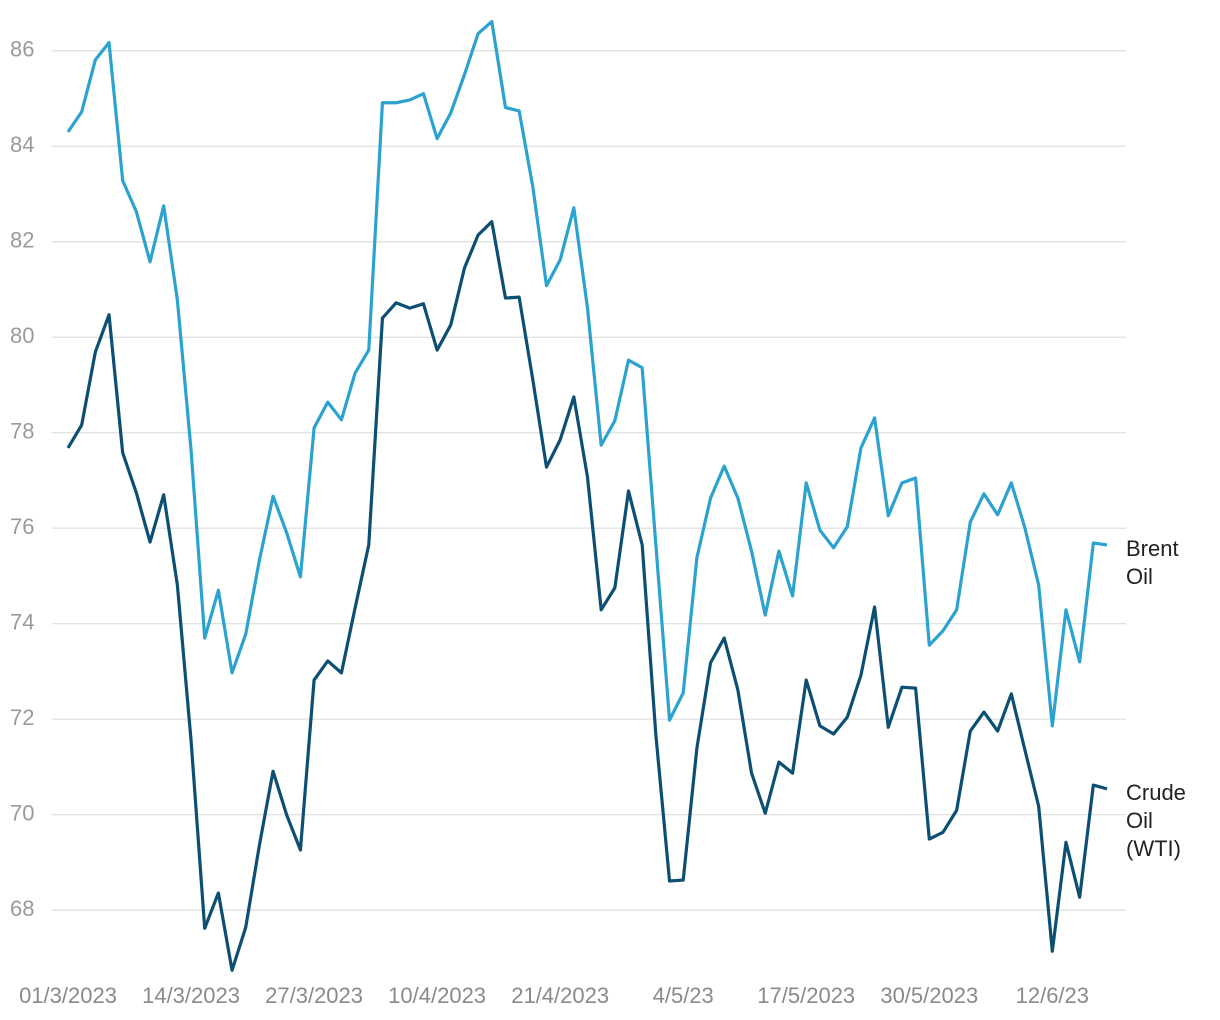 The image size is (1220, 1020). Describe the element at coordinates (22, 335) in the screenshot. I see `y-tick-label: 80` at that location.